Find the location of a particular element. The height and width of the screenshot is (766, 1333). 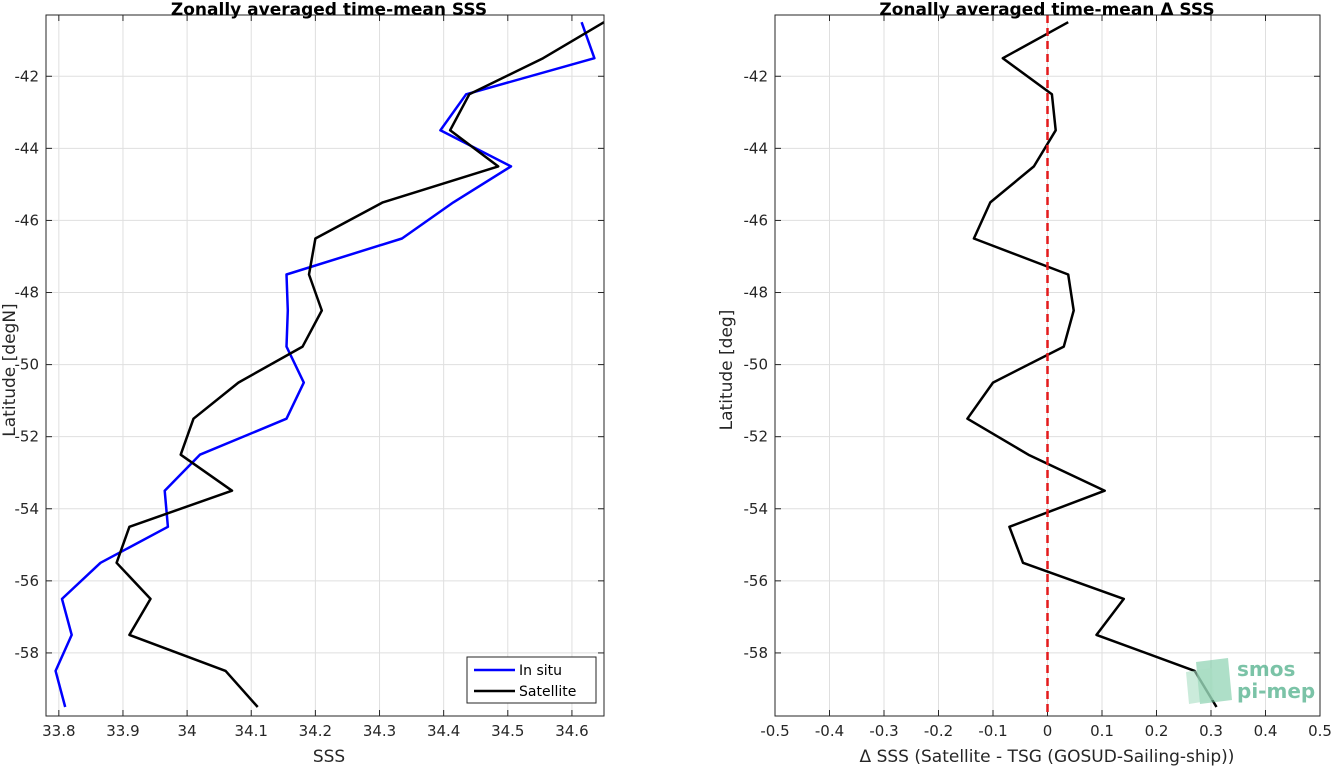

right-y-tick-label: -48 is located at coordinates (756, 293).